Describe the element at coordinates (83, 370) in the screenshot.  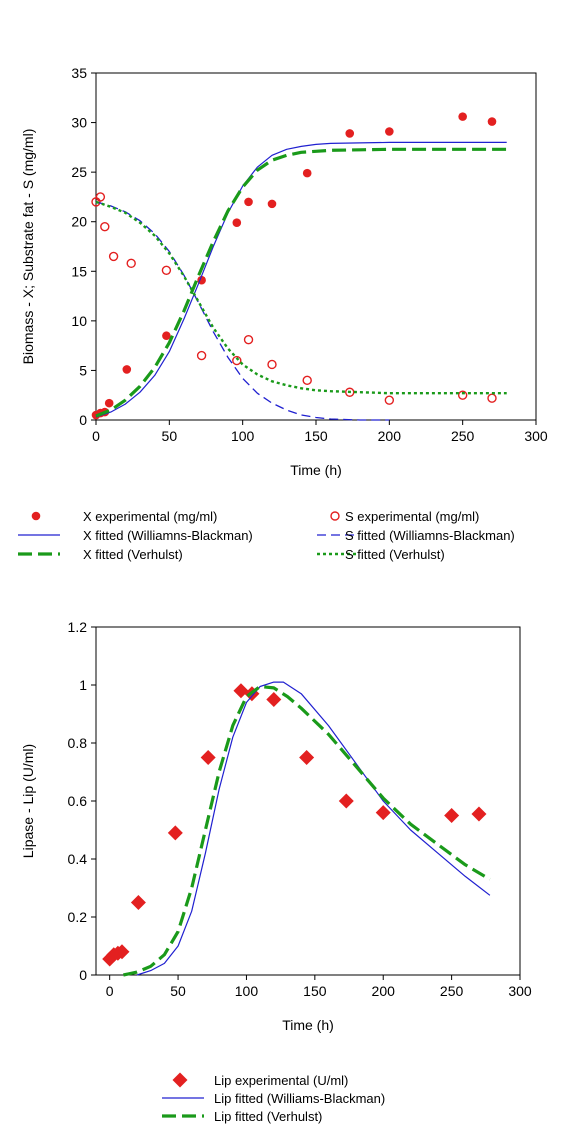
I see `y-tick-label: 5` at that location.